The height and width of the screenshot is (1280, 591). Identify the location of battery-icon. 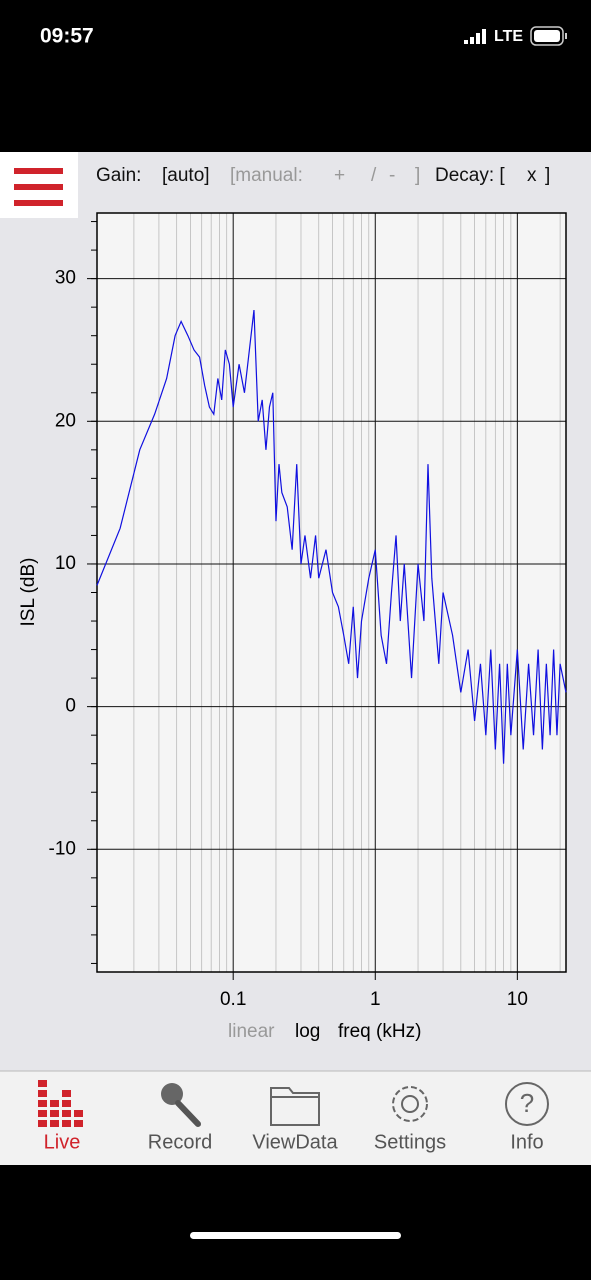
(548, 36).